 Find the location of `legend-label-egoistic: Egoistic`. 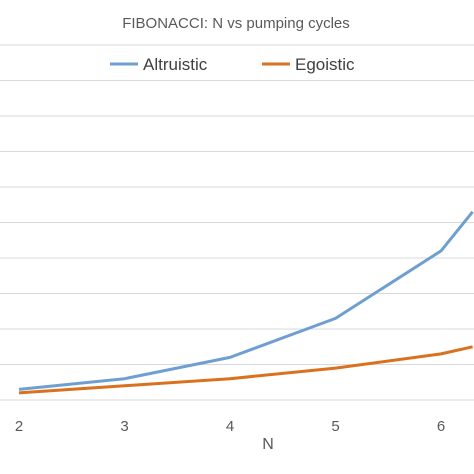

legend-label-egoistic: Egoistic is located at coordinates (325, 64).